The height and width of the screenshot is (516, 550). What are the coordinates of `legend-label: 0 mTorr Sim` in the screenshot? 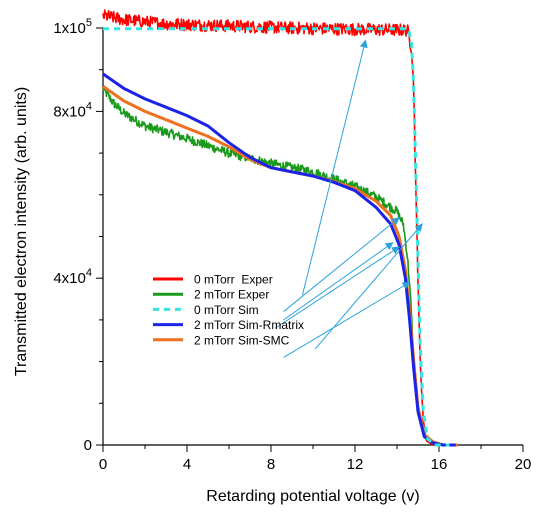 It's located at (226, 310).